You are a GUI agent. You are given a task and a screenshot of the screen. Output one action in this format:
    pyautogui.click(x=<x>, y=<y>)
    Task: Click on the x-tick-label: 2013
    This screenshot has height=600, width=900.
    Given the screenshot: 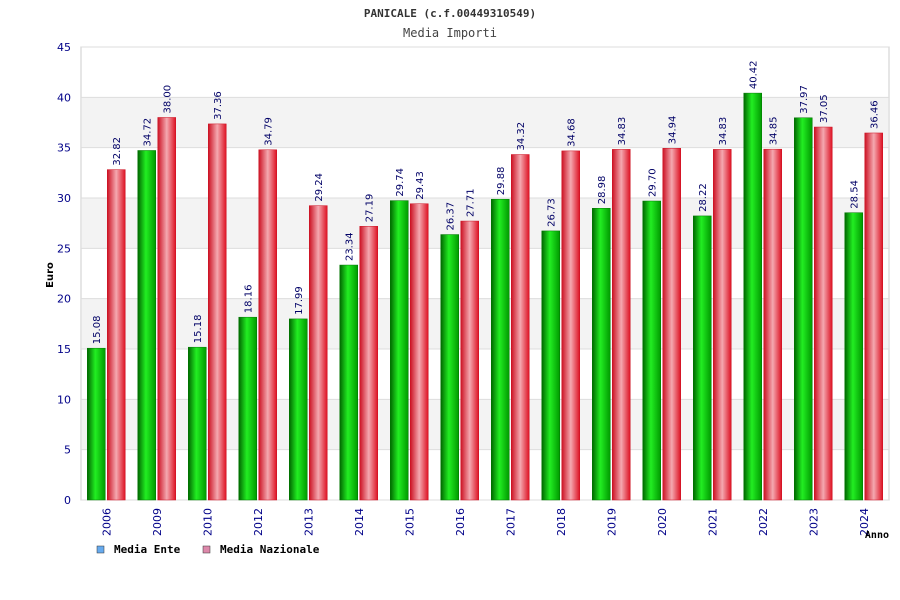 What is the action you would take?
    pyautogui.click(x=308, y=522)
    